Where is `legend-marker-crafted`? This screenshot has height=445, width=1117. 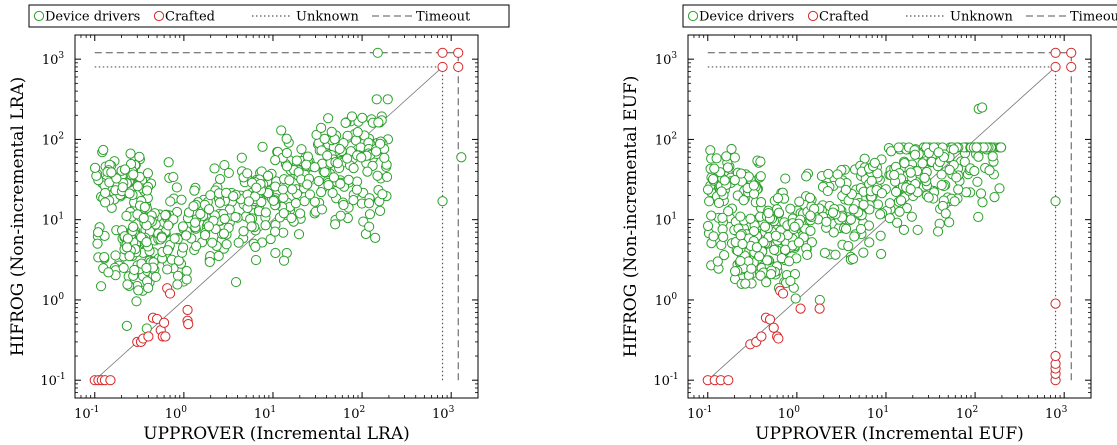
legend-marker-crafted is located at coordinates (813, 16).